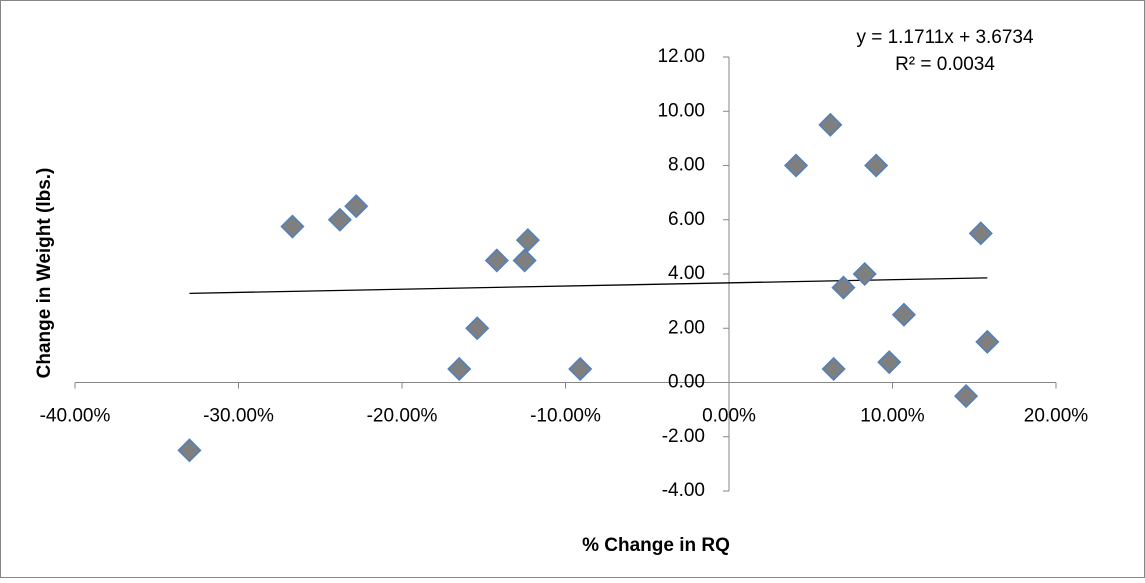  Describe the element at coordinates (75, 416) in the screenshot. I see `x-tick-label: -40.00%` at that location.